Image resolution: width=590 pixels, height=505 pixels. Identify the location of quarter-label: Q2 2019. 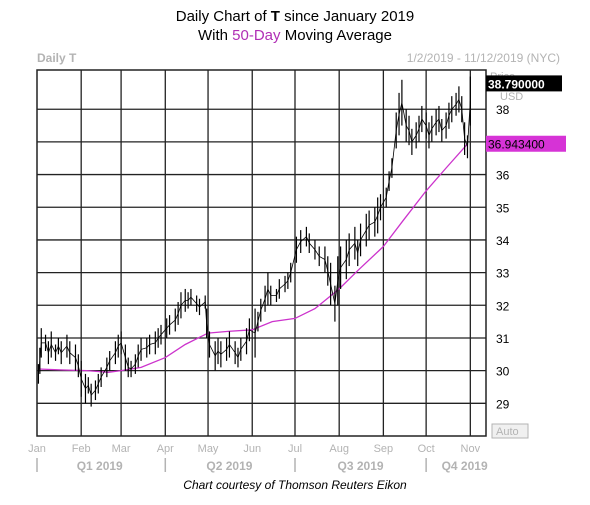
(229, 466).